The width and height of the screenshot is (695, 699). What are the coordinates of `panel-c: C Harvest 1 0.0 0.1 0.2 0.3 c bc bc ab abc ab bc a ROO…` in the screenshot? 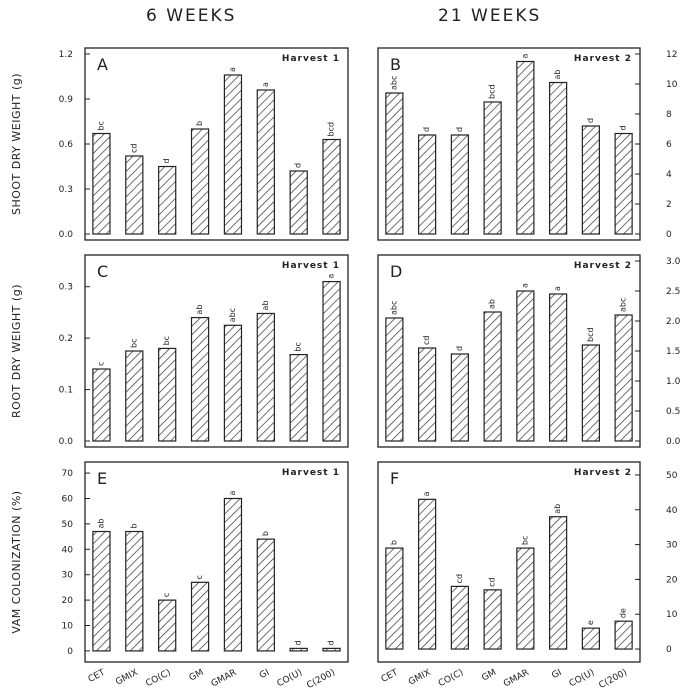 It's located at (179, 351).